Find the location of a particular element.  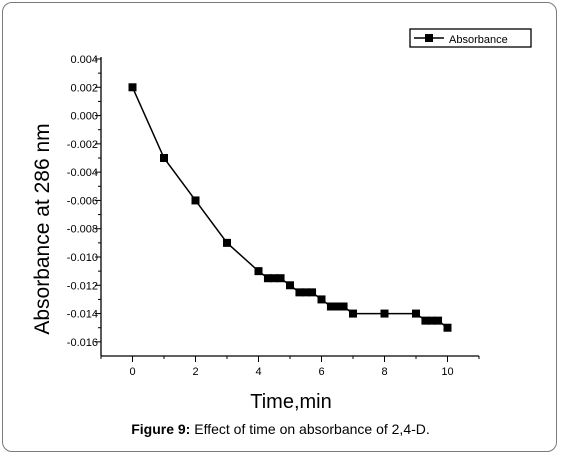

caption-text: Effect of time on absorbance of 2,4-D. is located at coordinates (310, 429).